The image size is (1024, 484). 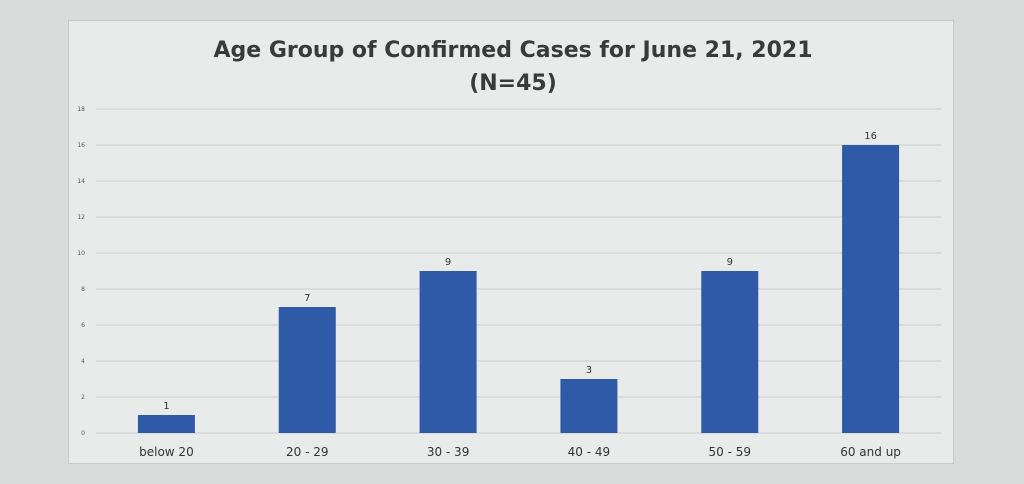 What do you see at coordinates (166, 452) in the screenshot?
I see `x-tick-label: below 20` at bounding box center [166, 452].